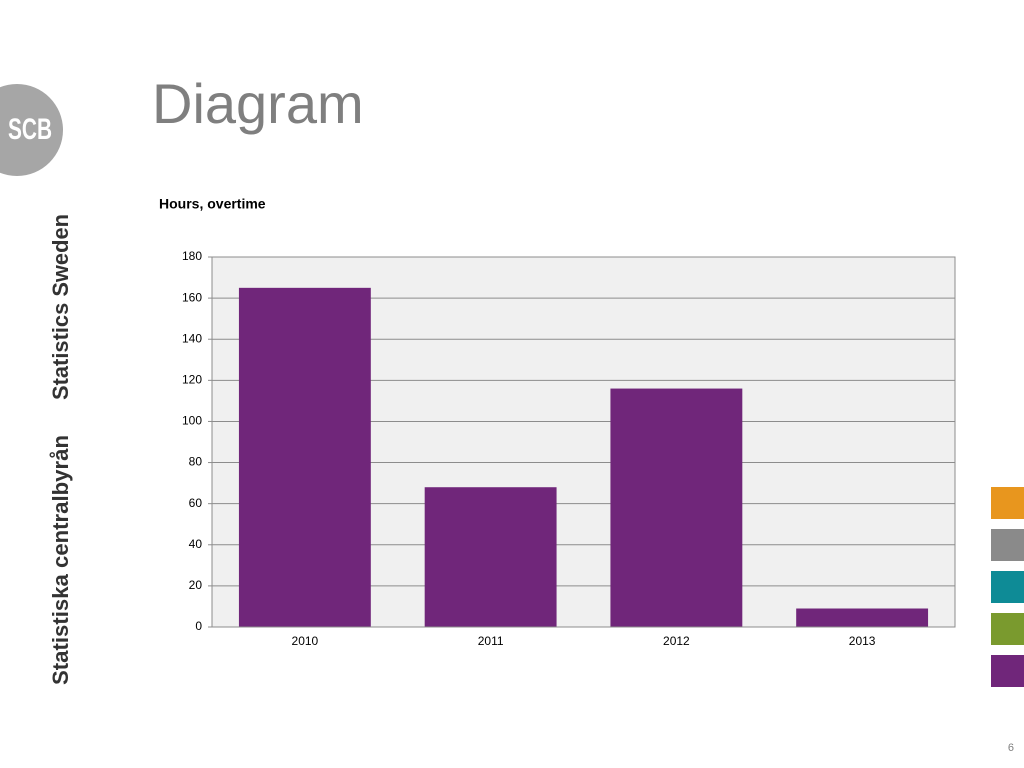 The width and height of the screenshot is (1024, 768). What do you see at coordinates (305, 641) in the screenshot?
I see `x-tick-label: 2010` at bounding box center [305, 641].